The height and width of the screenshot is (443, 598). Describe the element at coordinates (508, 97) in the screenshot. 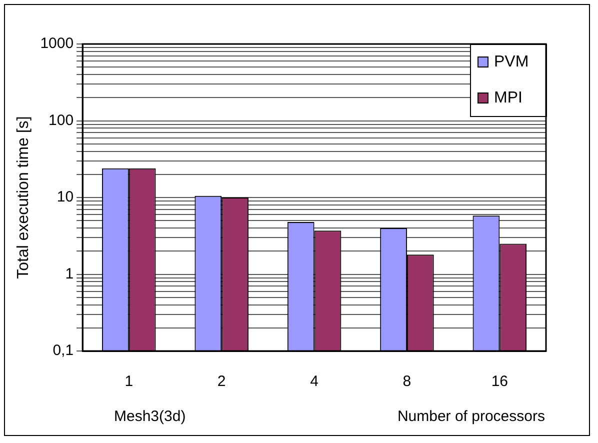

I see `legend-label: MPI` at that location.